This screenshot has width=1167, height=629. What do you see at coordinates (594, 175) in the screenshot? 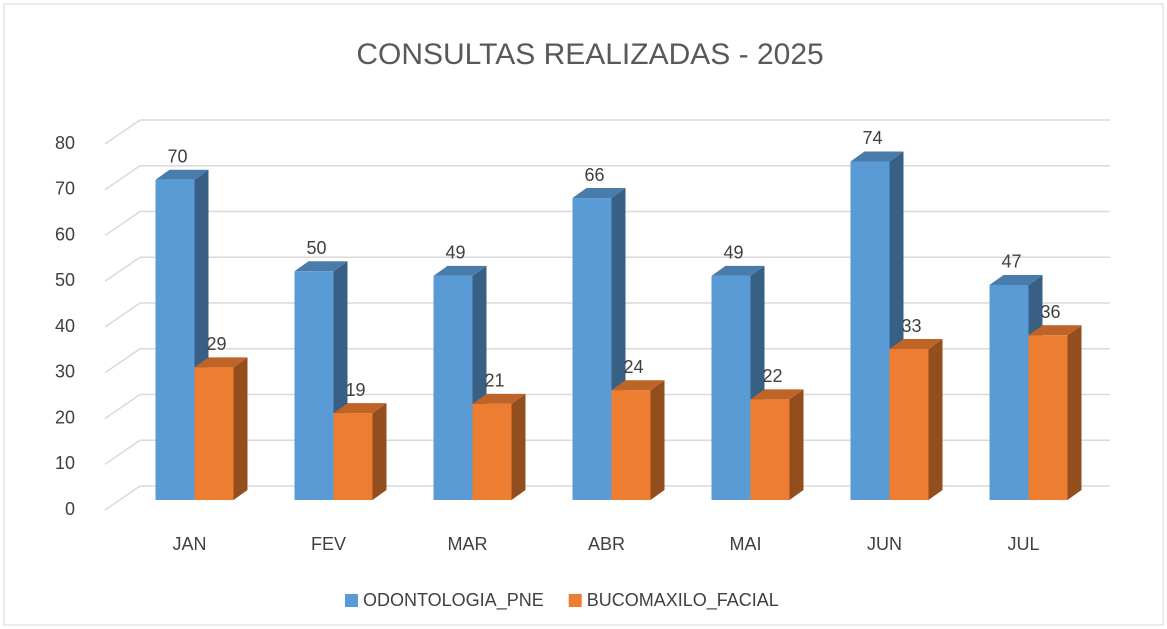
I see `data-label: 66` at bounding box center [594, 175].